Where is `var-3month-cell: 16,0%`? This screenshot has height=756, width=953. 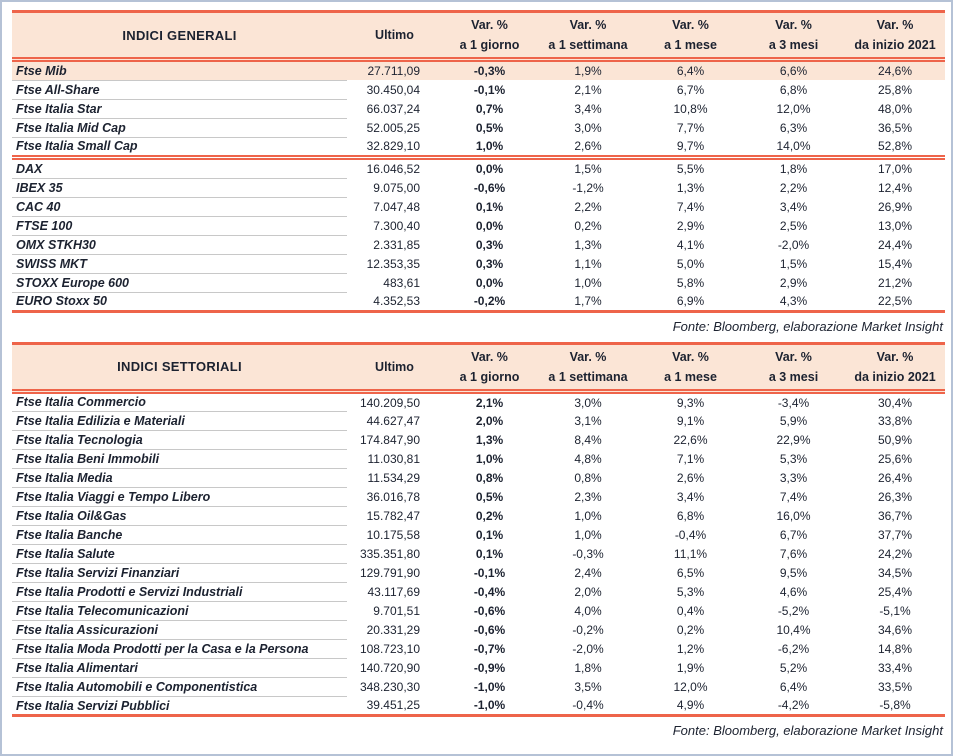
var-3month-cell: 16,0% is located at coordinates (793, 516).